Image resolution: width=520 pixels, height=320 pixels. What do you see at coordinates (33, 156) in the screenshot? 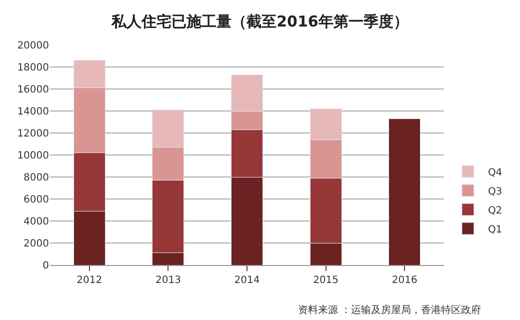
I see `y-tick-label: 10000` at bounding box center [33, 156].